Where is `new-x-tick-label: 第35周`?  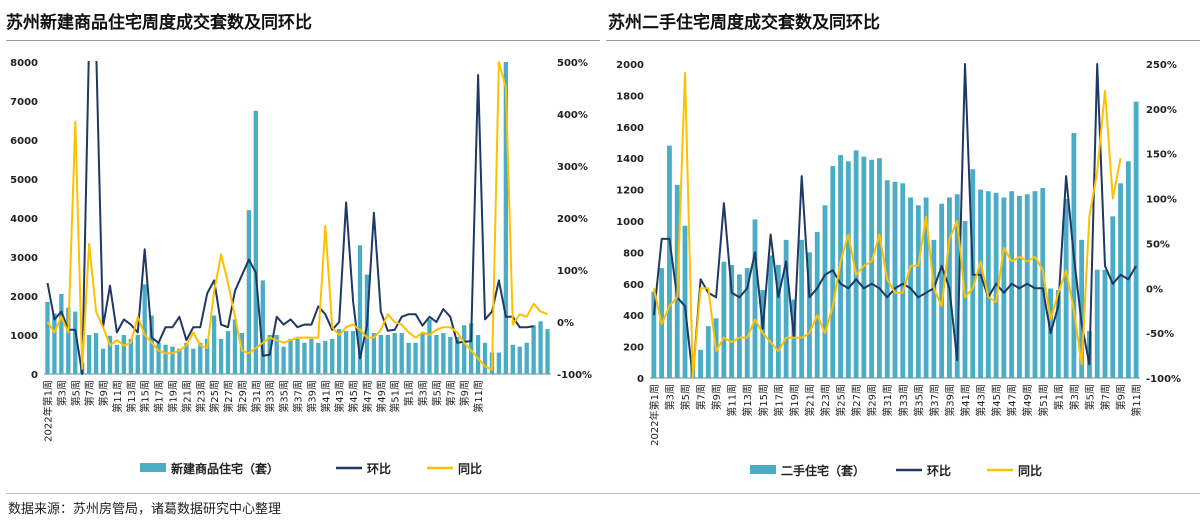
new-x-tick-label: 第35周 is located at coordinates (284, 396).